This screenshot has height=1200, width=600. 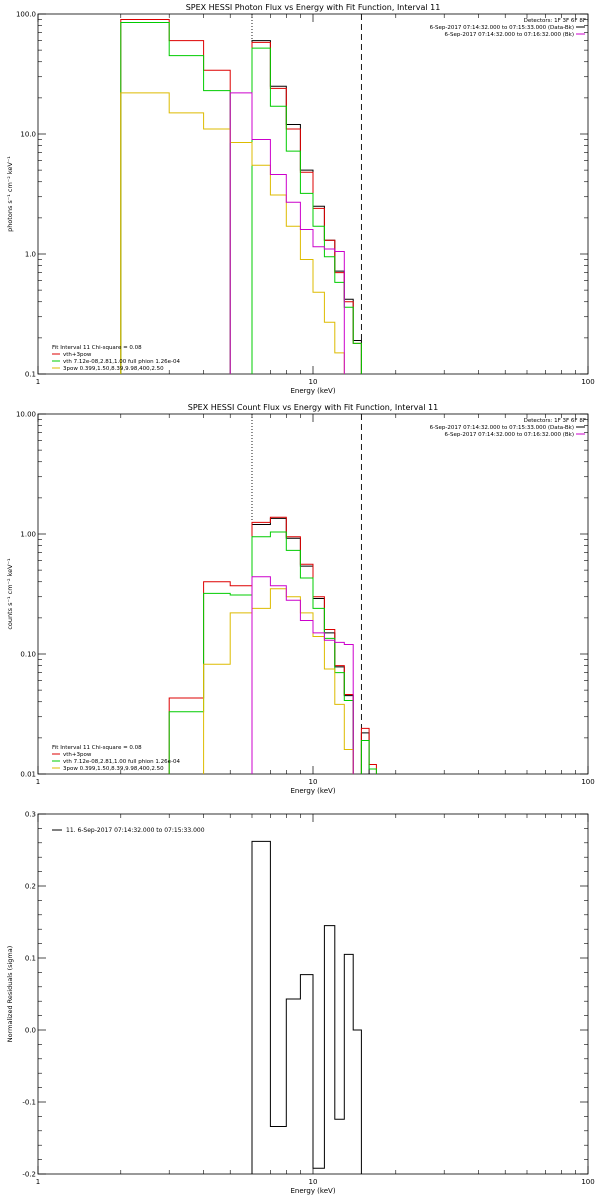 I want to click on y-tick-label: 0.10, so click(x=28, y=655).